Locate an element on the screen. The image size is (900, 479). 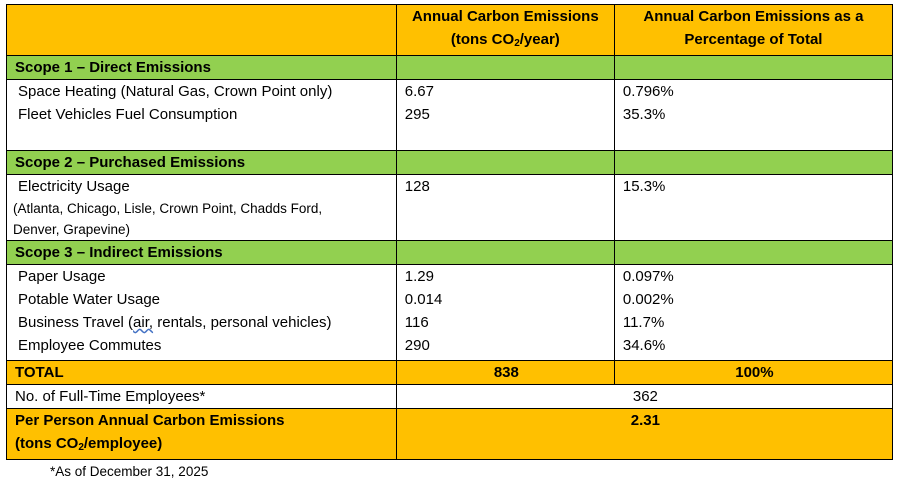
list-item-label: Potable Water Usage is located at coordinates (89, 299).